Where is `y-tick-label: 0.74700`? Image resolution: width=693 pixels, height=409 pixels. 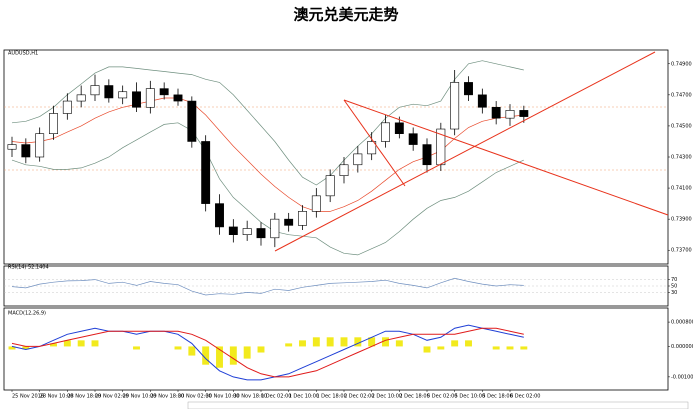 y-tick-label: 0.74700 is located at coordinates (681, 95).